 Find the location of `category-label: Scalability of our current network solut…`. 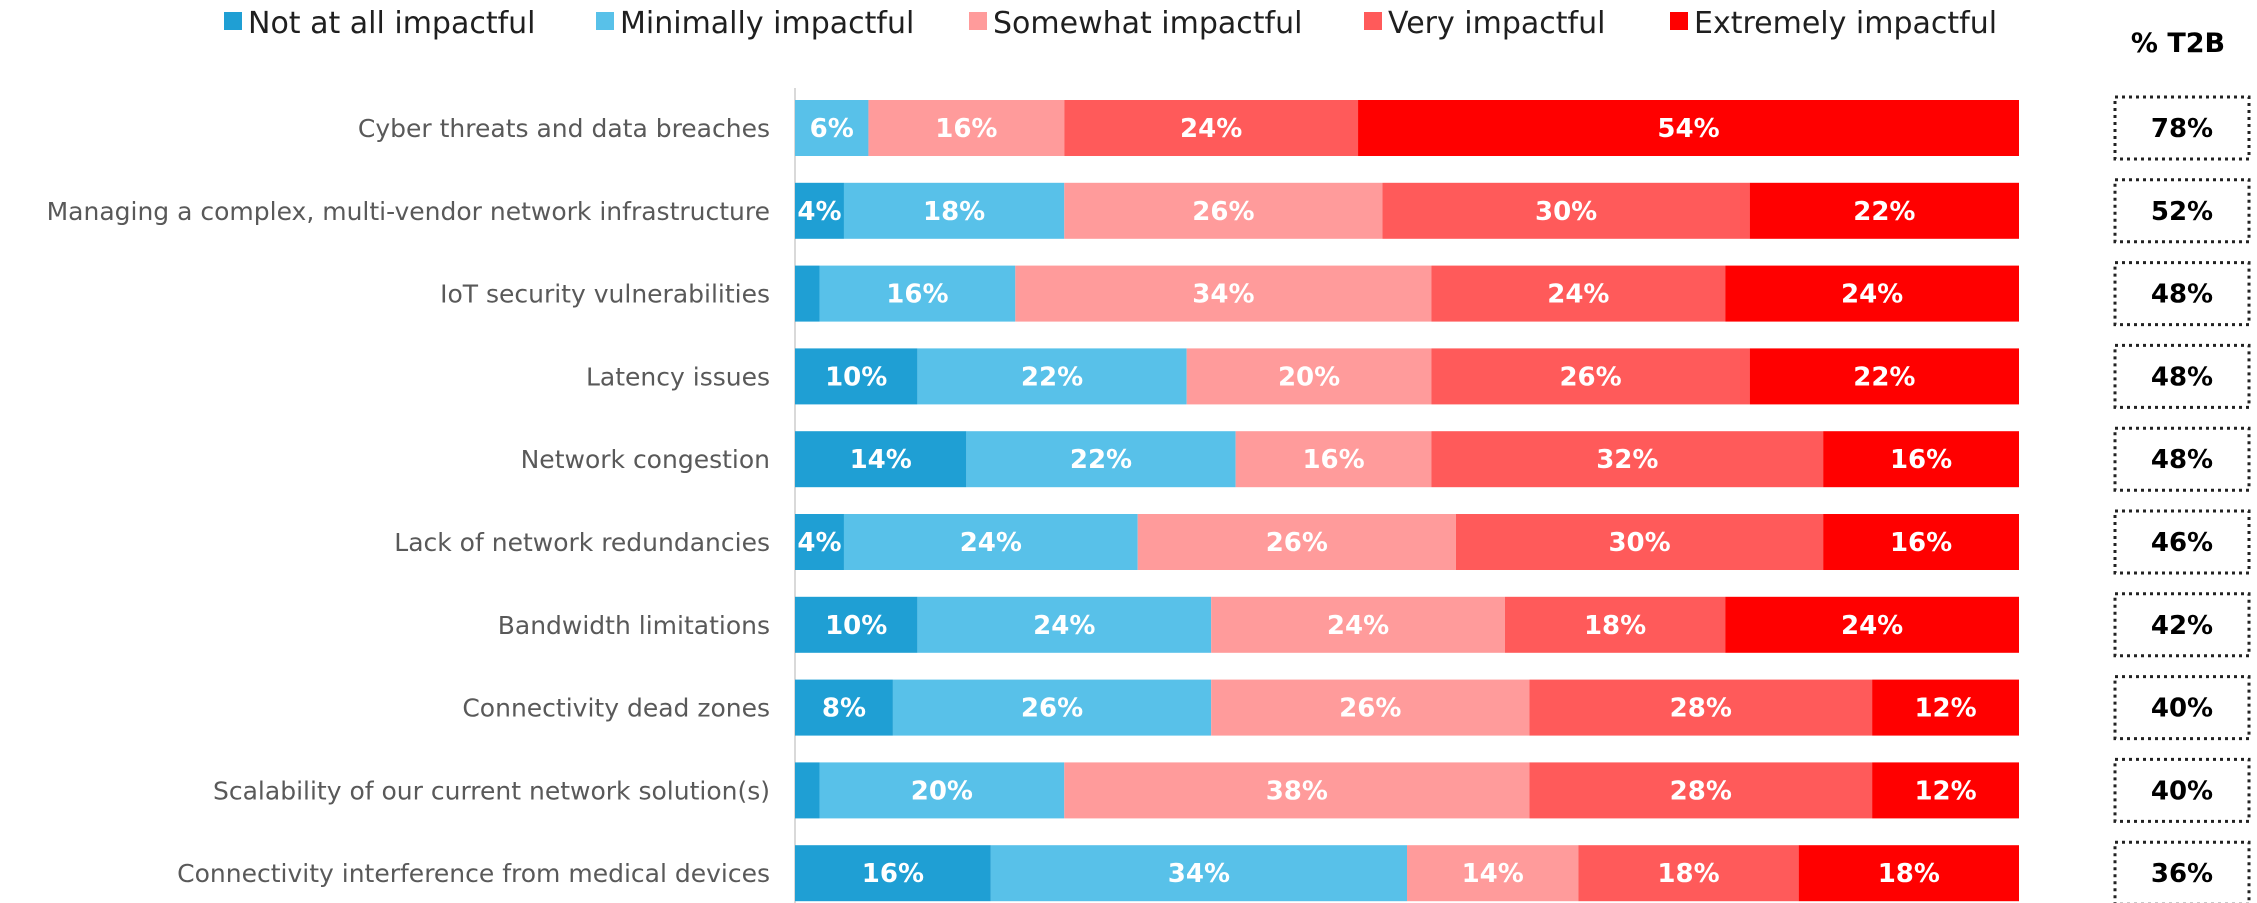

category-label: Scalability of our current network solut… is located at coordinates (491, 790).